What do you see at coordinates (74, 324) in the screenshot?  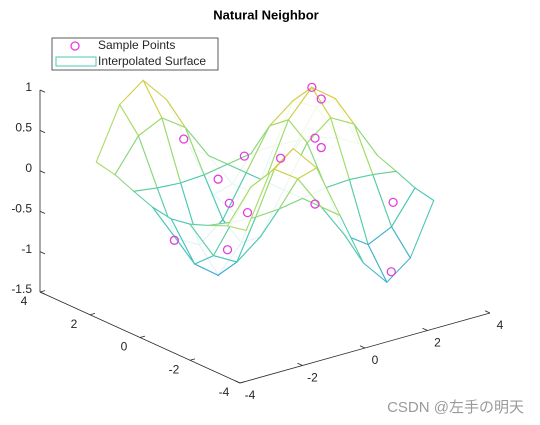 I see `y-tick-label: 2` at bounding box center [74, 324].